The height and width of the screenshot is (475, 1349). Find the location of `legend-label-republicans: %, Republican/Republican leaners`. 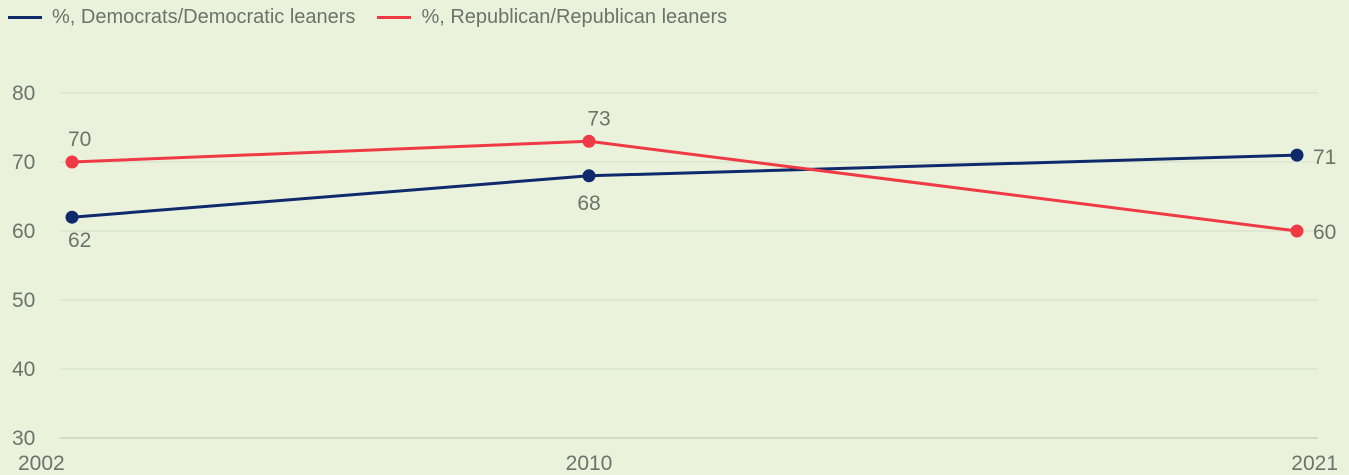

legend-label-republicans: %, Republican/Republican leaners is located at coordinates (574, 17).